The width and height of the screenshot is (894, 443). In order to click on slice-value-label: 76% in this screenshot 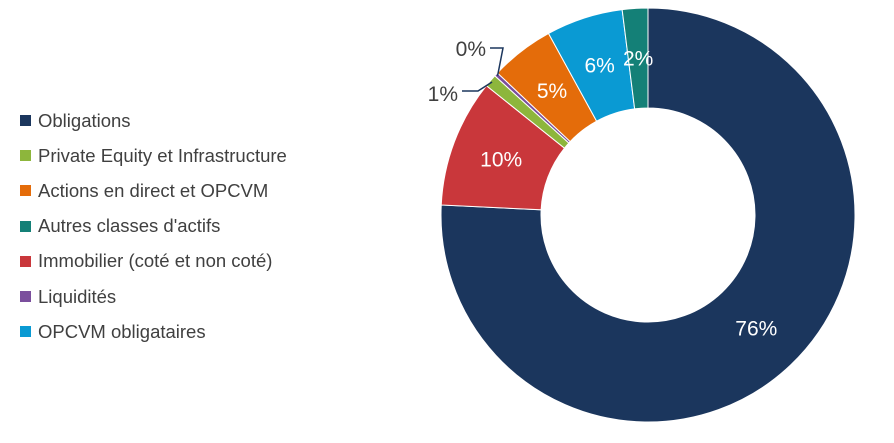, I will do `click(756, 329)`.